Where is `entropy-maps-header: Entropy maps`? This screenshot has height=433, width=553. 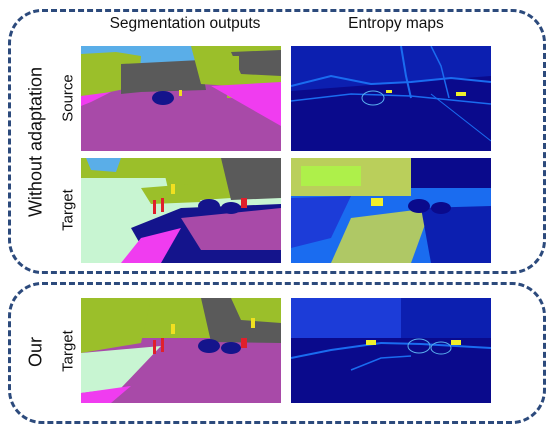
entropy-maps-header: Entropy maps is located at coordinates (396, 23).